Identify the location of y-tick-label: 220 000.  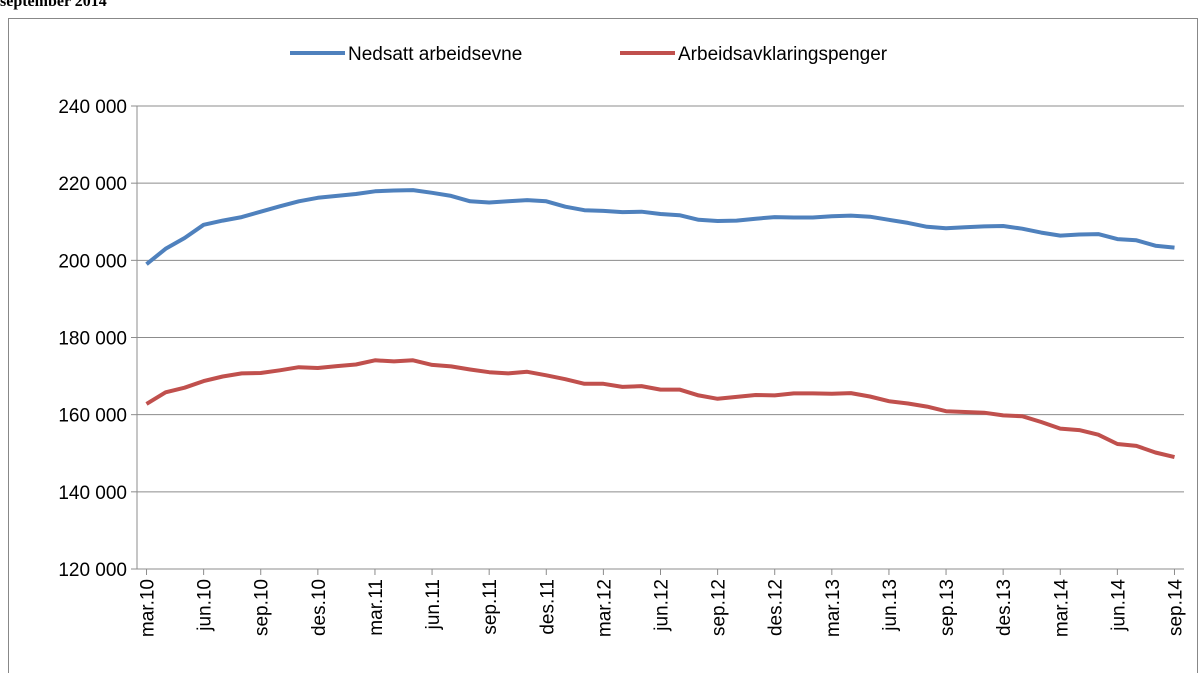
(92, 184).